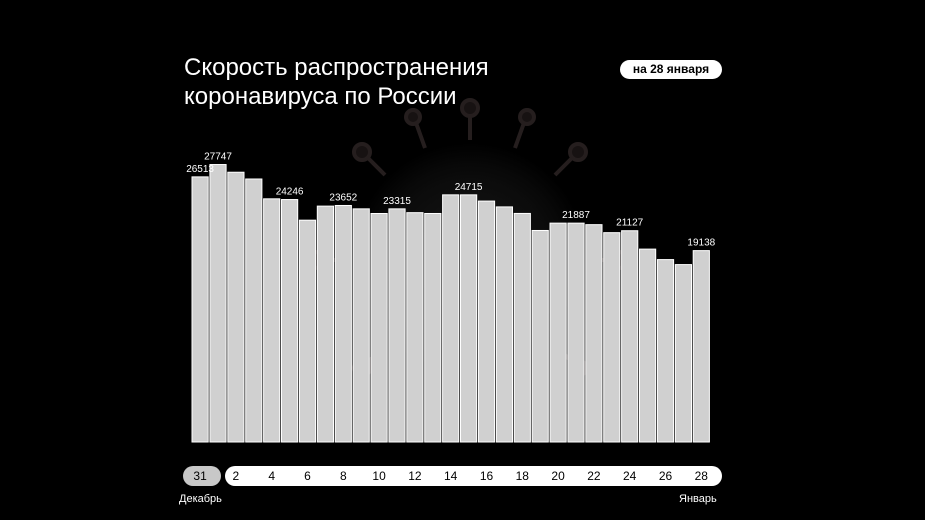 Image resolution: width=925 pixels, height=520 pixels. Describe the element at coordinates (558, 476) in the screenshot. I see `tick-label-20: 20` at that location.